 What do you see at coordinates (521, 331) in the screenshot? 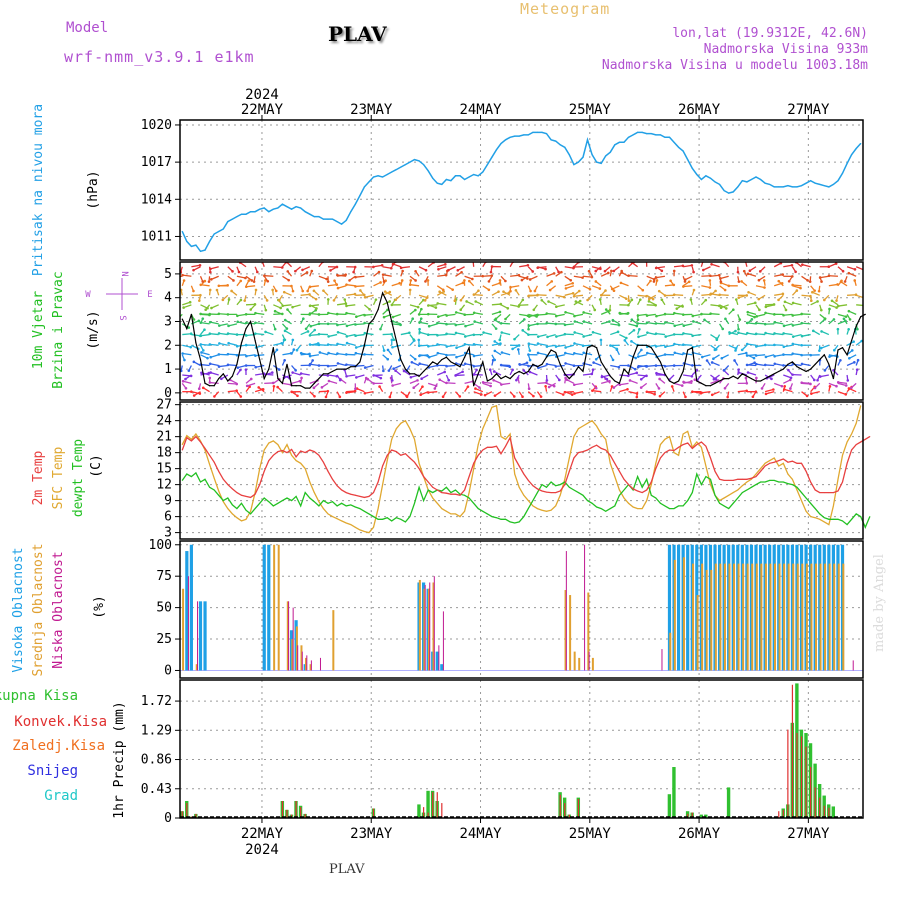
I see `panel-frame` at bounding box center [521, 331].